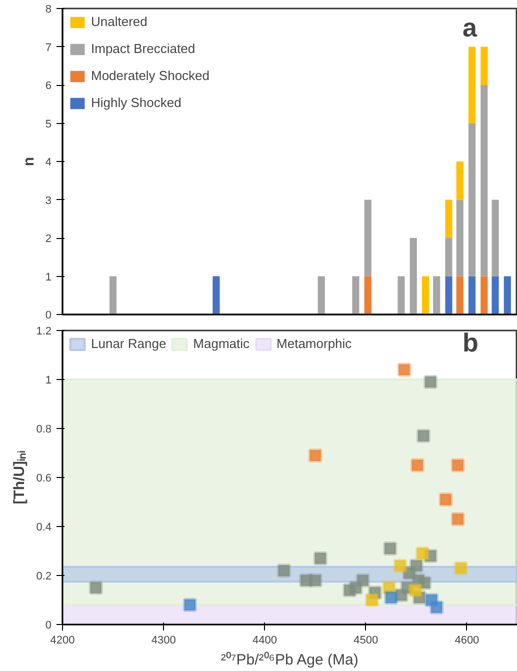 This screenshot has width=517, height=671. What do you see at coordinates (163, 640) in the screenshot?
I see `x-tick-label: 4300` at bounding box center [163, 640].